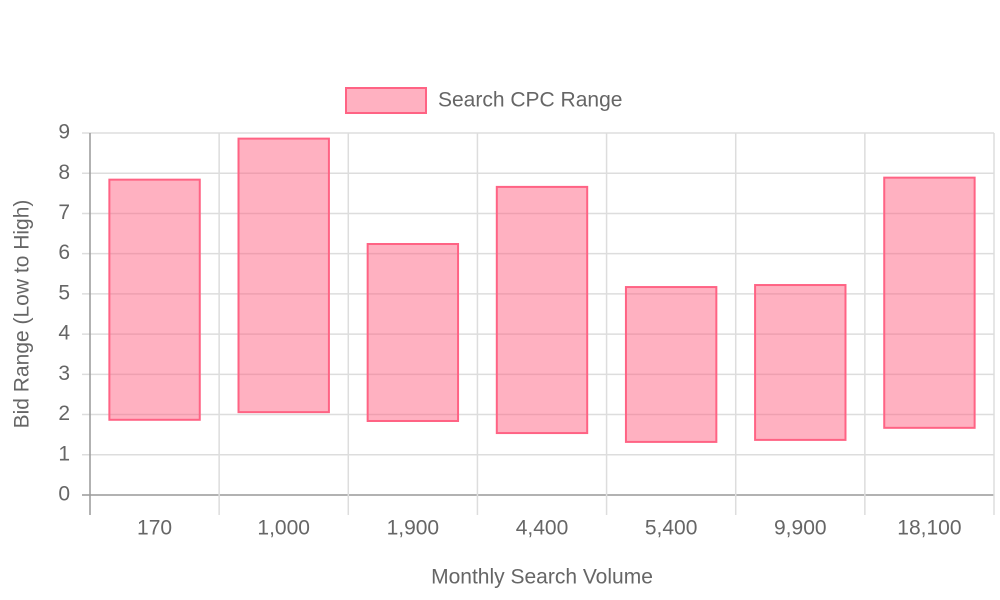  What do you see at coordinates (64, 373) in the screenshot?
I see `y-tick-label: 3` at bounding box center [64, 373].